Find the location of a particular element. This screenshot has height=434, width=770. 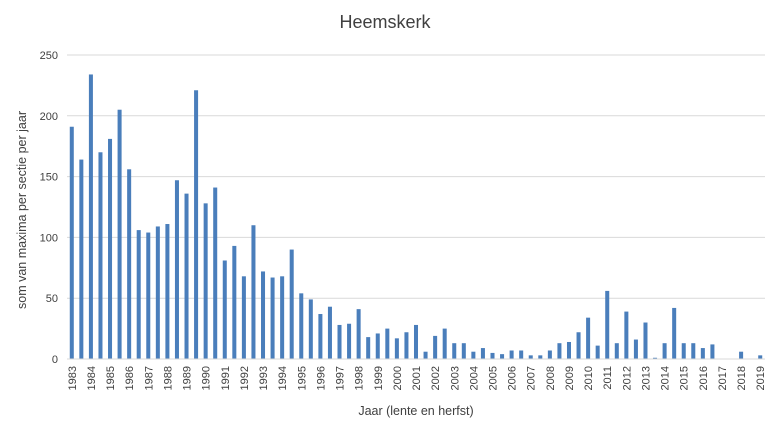

y-tick-label: 50 is located at coordinates (52, 299).